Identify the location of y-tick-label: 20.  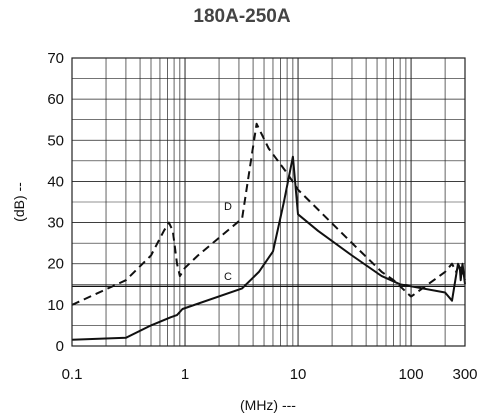
(55, 264).